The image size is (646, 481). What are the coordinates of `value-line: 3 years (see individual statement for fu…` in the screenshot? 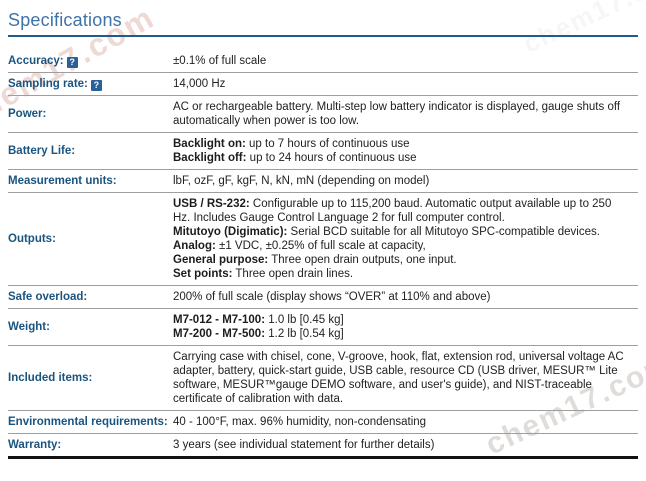 It's located at (304, 445).